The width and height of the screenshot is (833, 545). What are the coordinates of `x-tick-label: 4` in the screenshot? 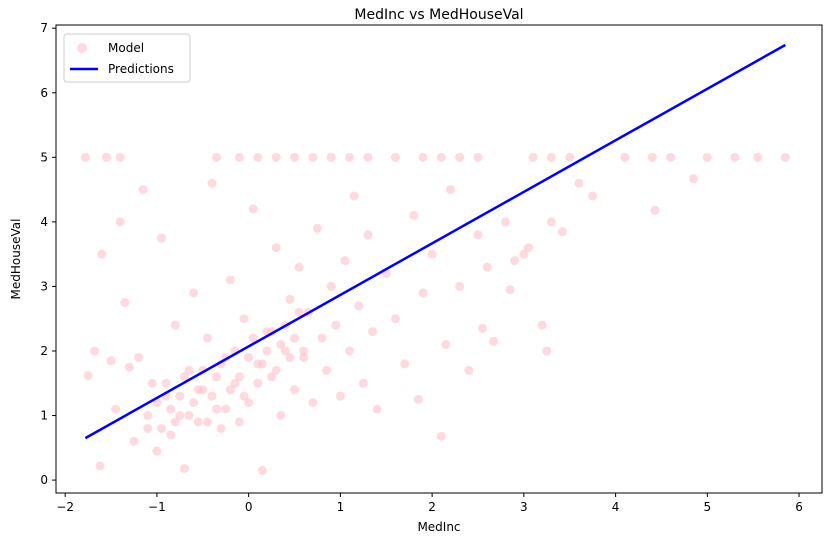 It's located at (616, 507).